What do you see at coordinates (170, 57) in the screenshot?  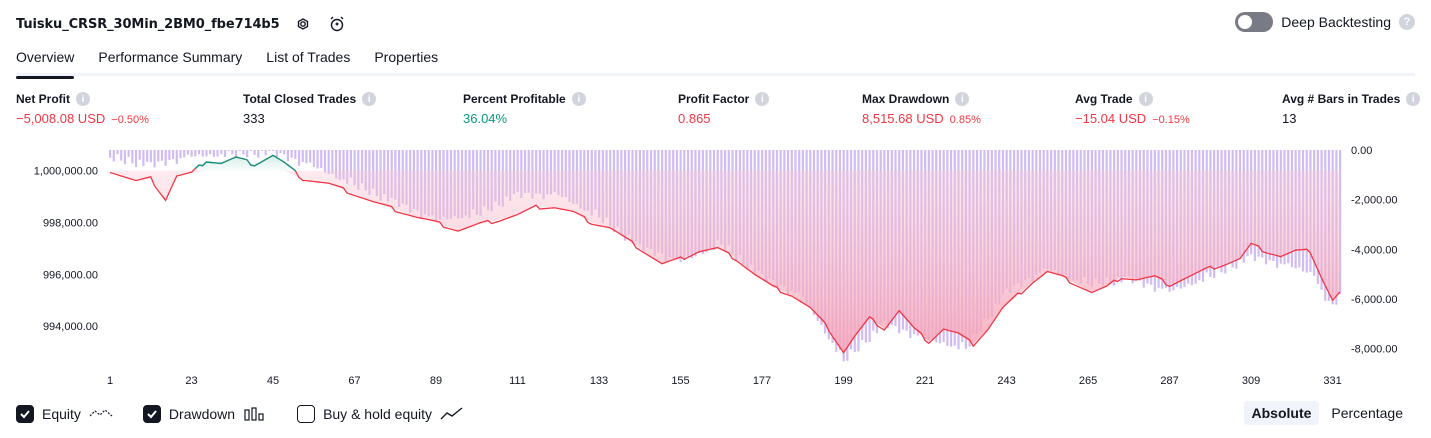 I see `tab-performance-summary: Performance Summary` at bounding box center [170, 57].